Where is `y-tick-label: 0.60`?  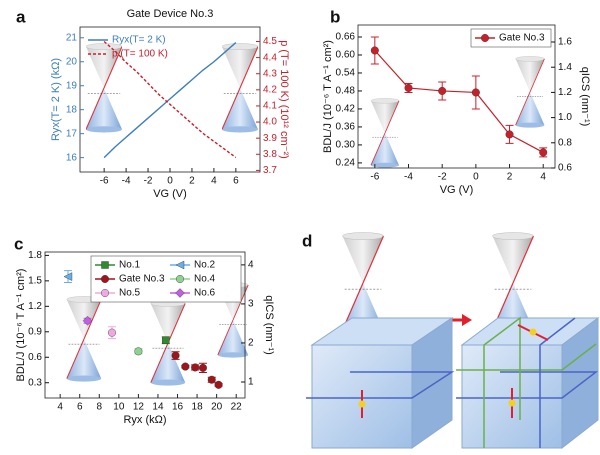
y-tick-label: 0.60 is located at coordinates (346, 55).